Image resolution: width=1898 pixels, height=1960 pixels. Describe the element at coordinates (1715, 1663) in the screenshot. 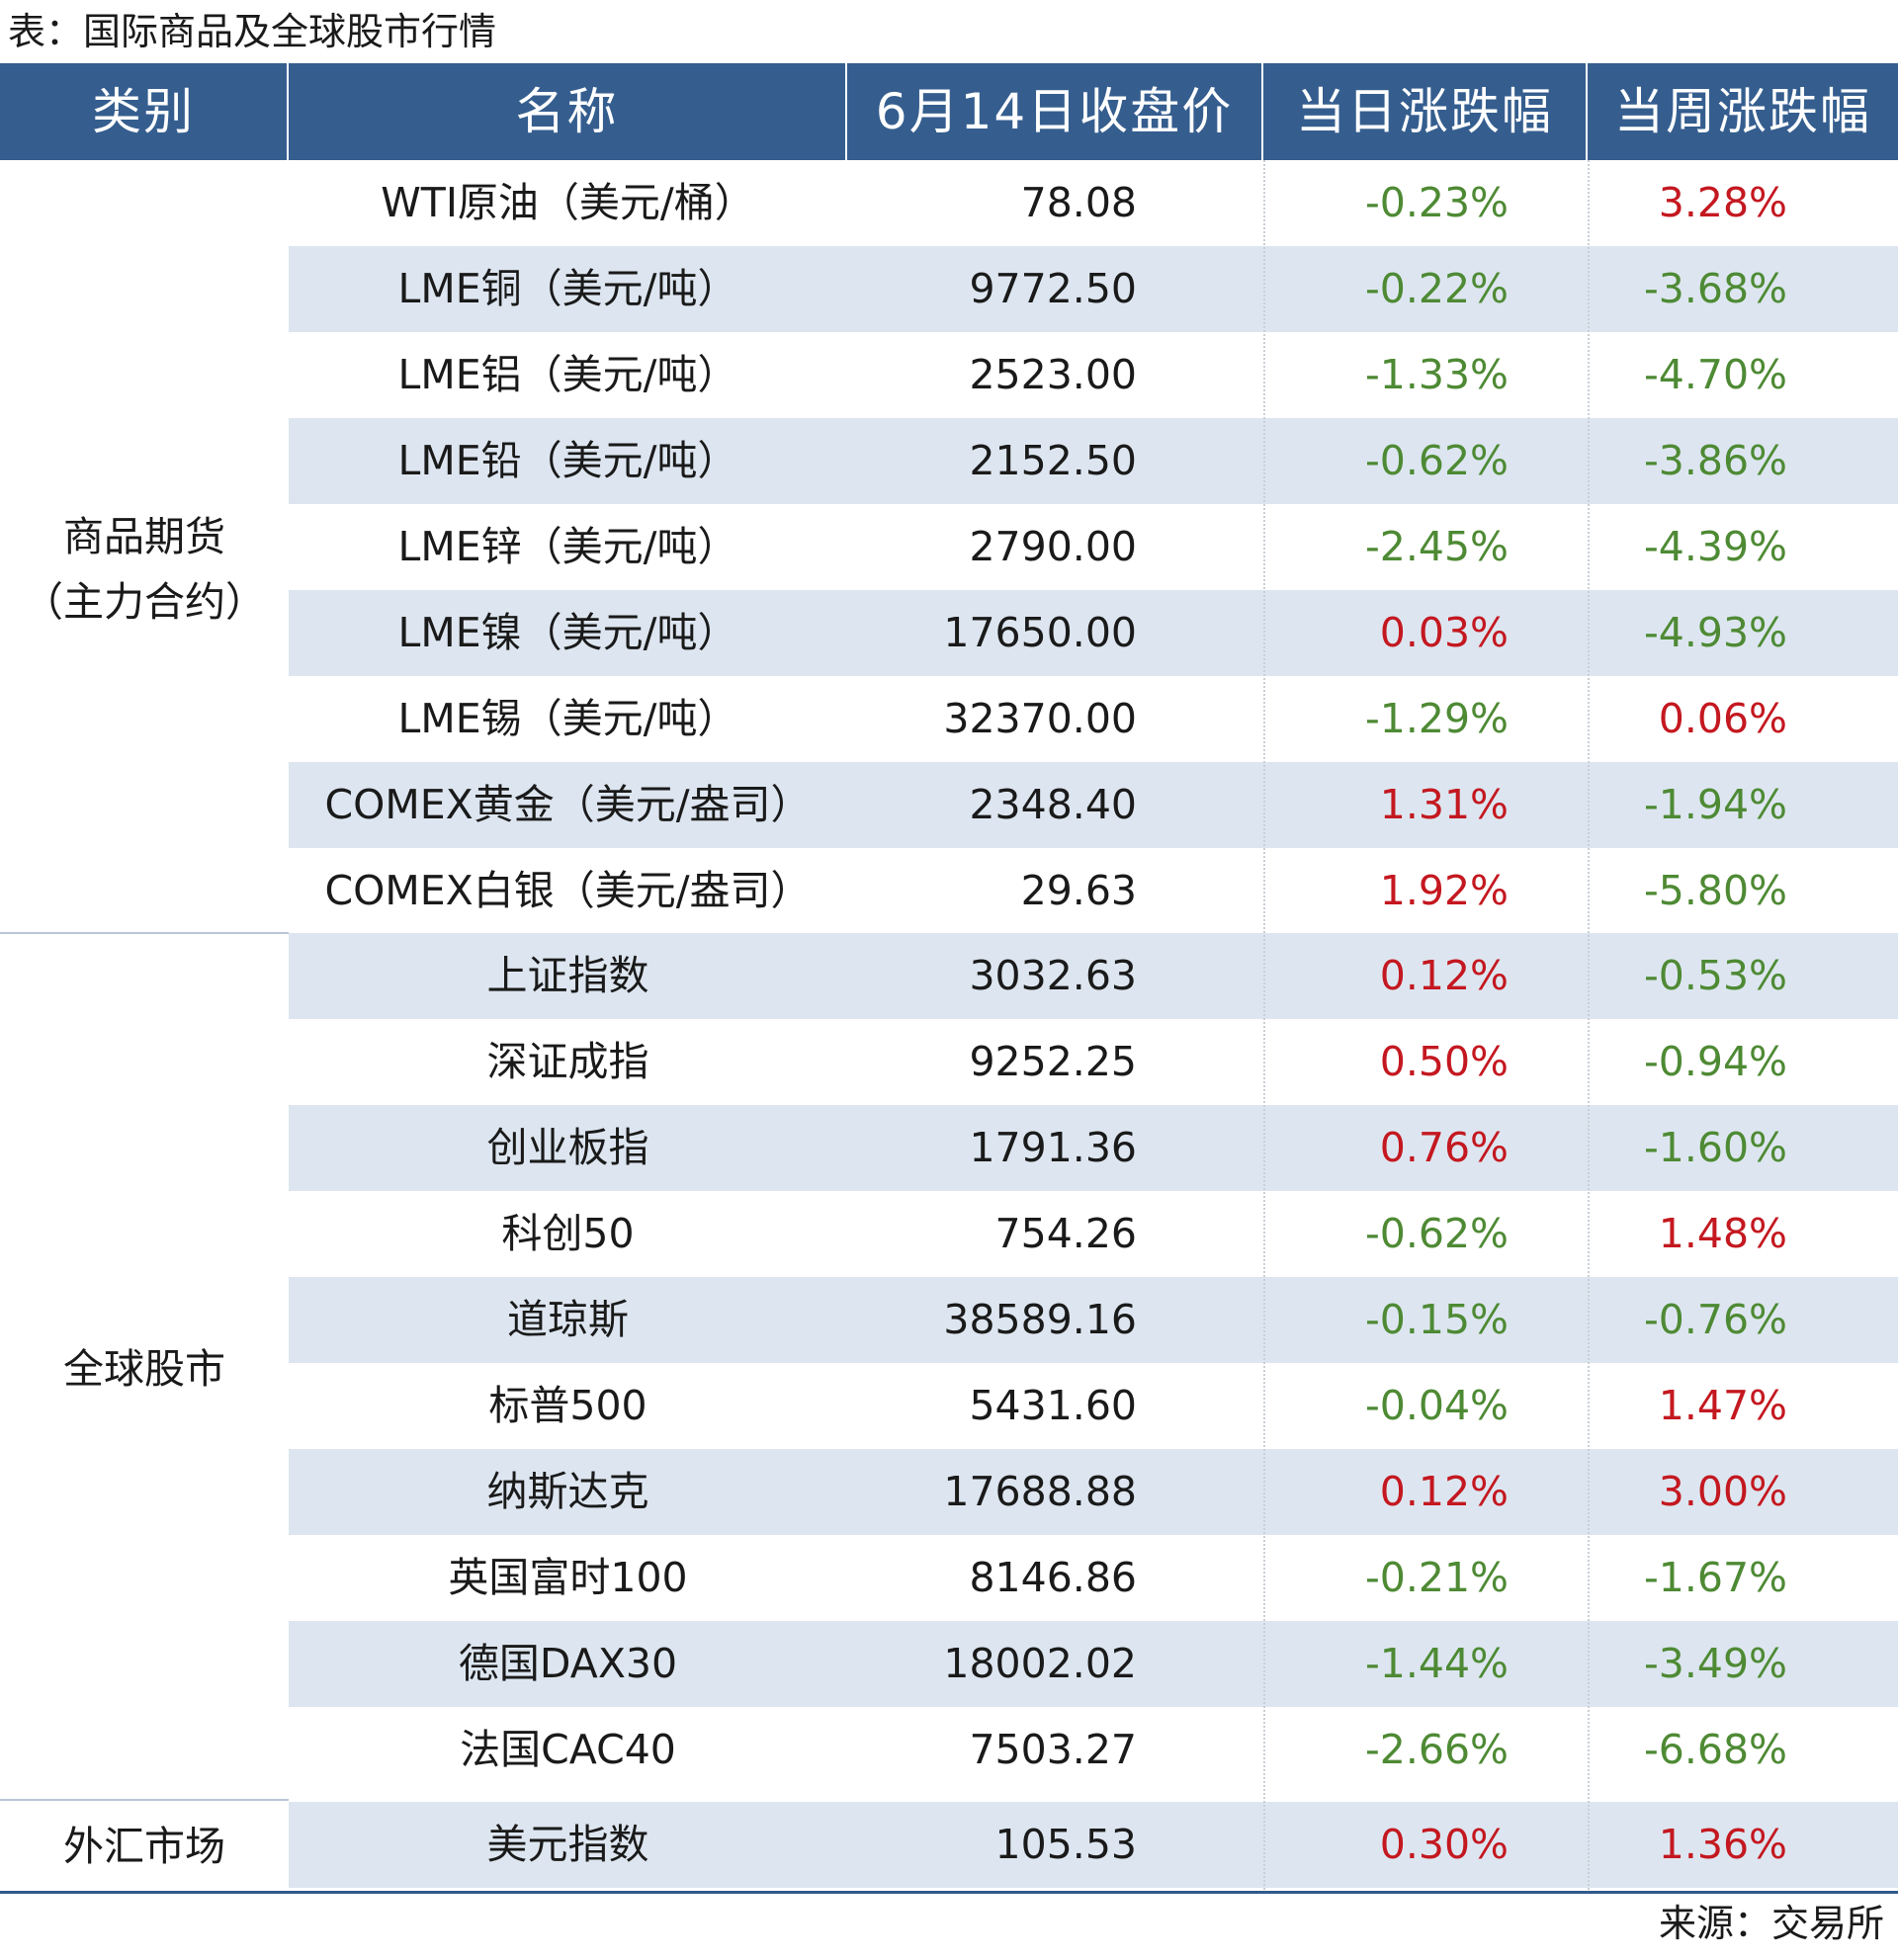

I see `weekly-change: -3.49%` at that location.